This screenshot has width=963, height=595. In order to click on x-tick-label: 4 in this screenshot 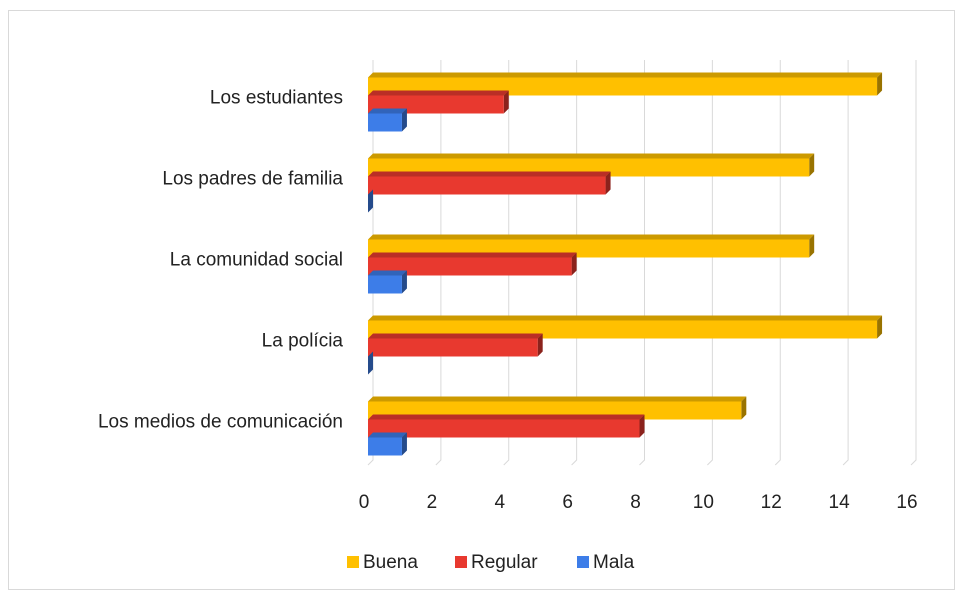, I will do `click(499, 502)`.